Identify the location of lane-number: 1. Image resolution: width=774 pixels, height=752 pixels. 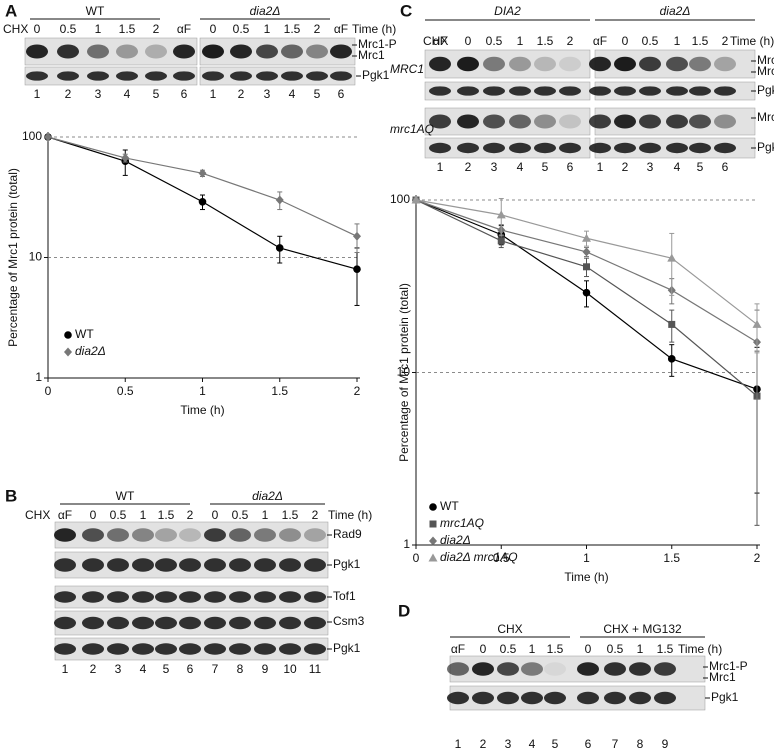
(213, 94).